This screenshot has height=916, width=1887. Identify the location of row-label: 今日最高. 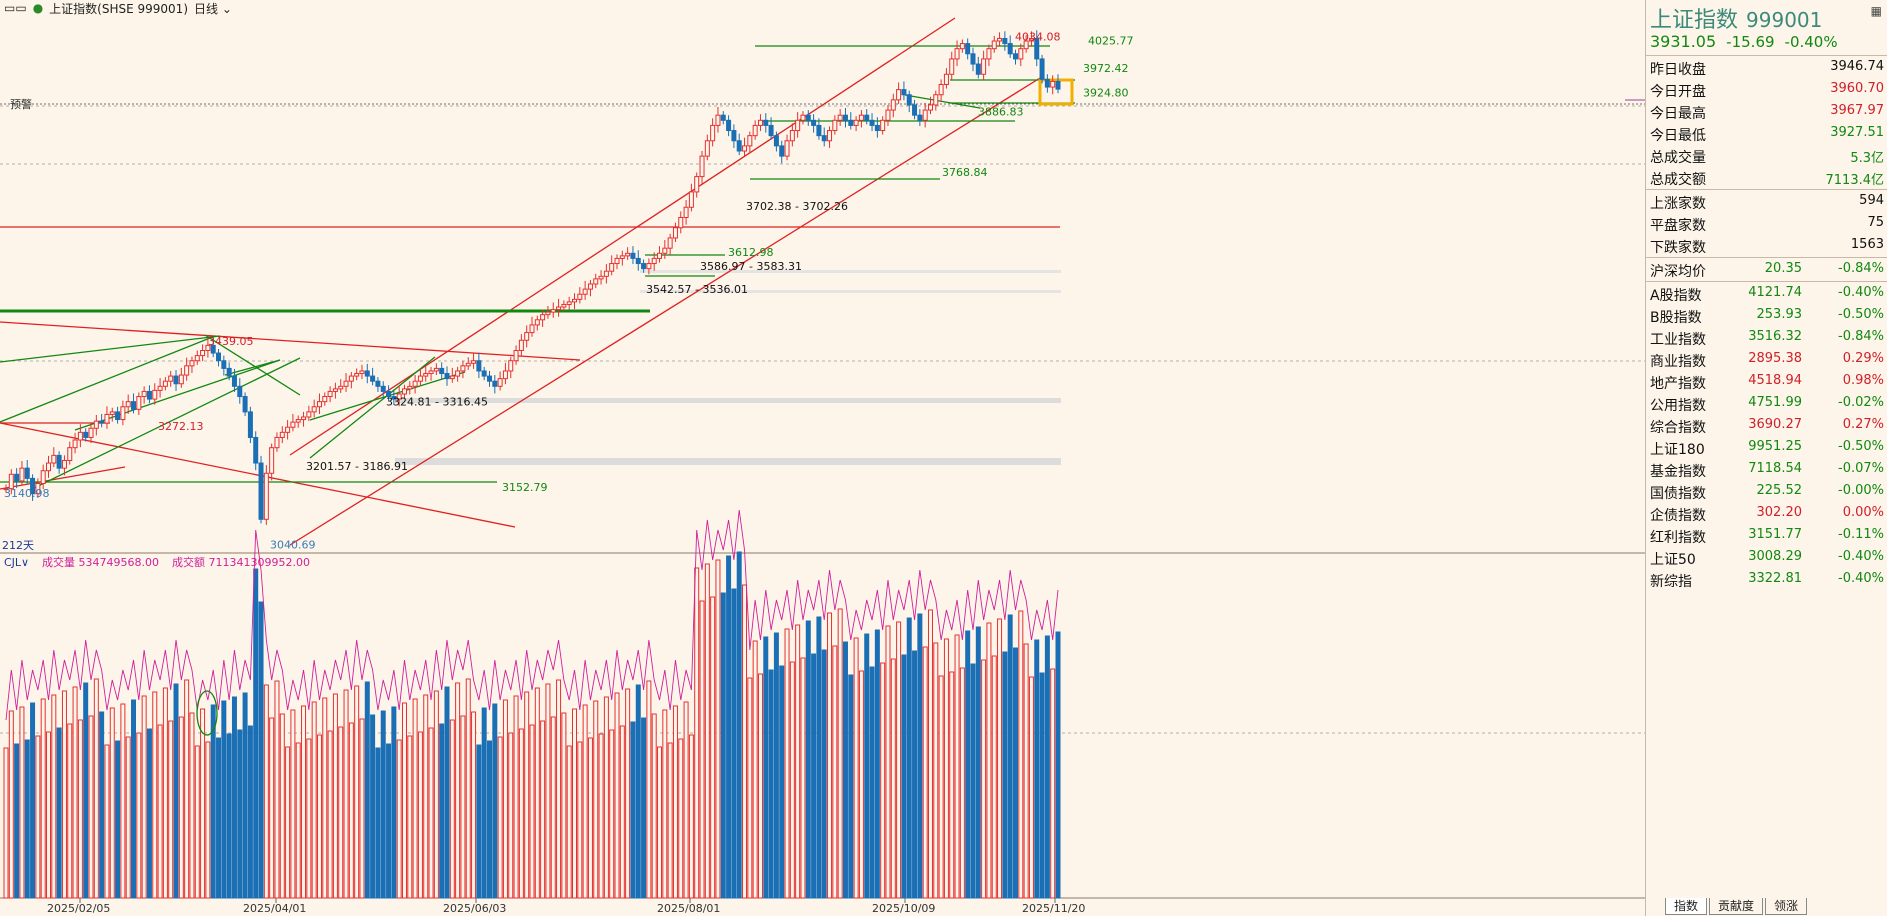
(1678, 114).